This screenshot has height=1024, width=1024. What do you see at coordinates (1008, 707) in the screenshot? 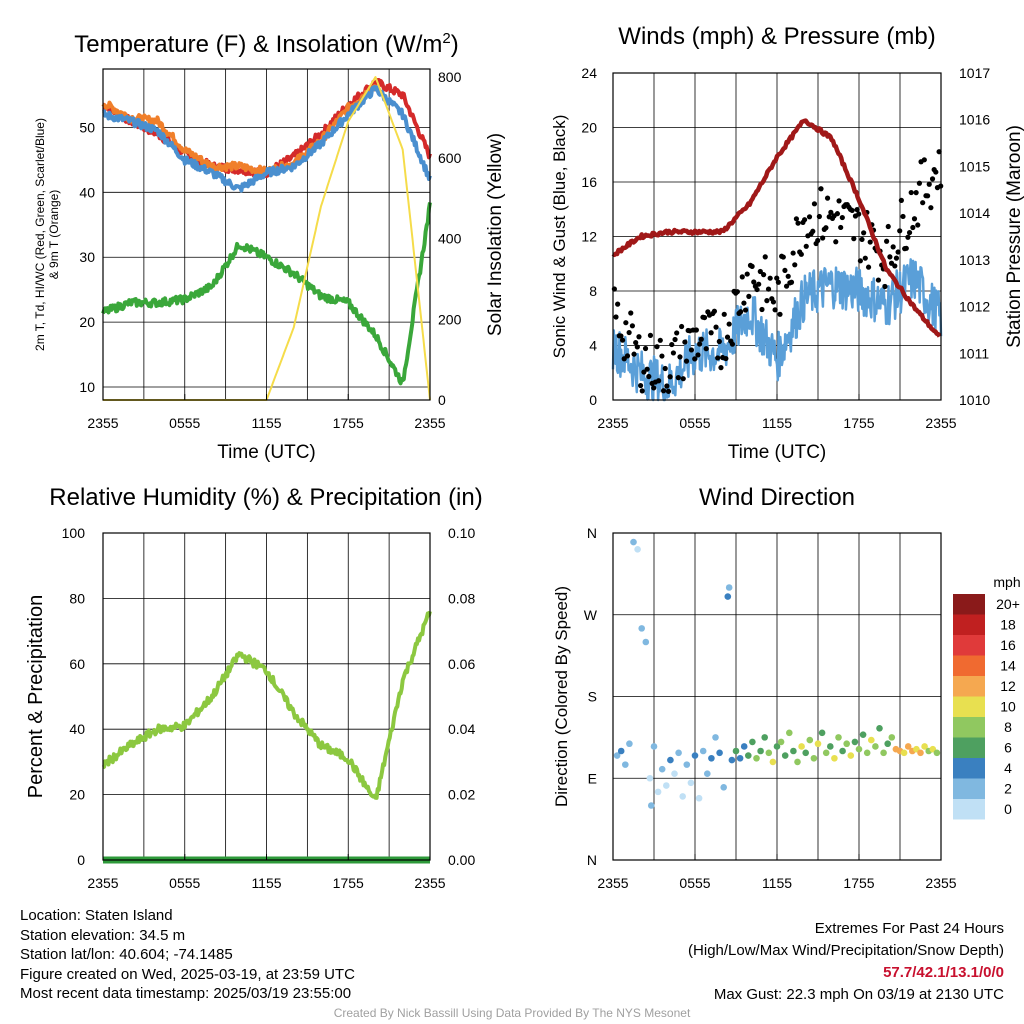
I see `legend-label: 10` at bounding box center [1008, 707].